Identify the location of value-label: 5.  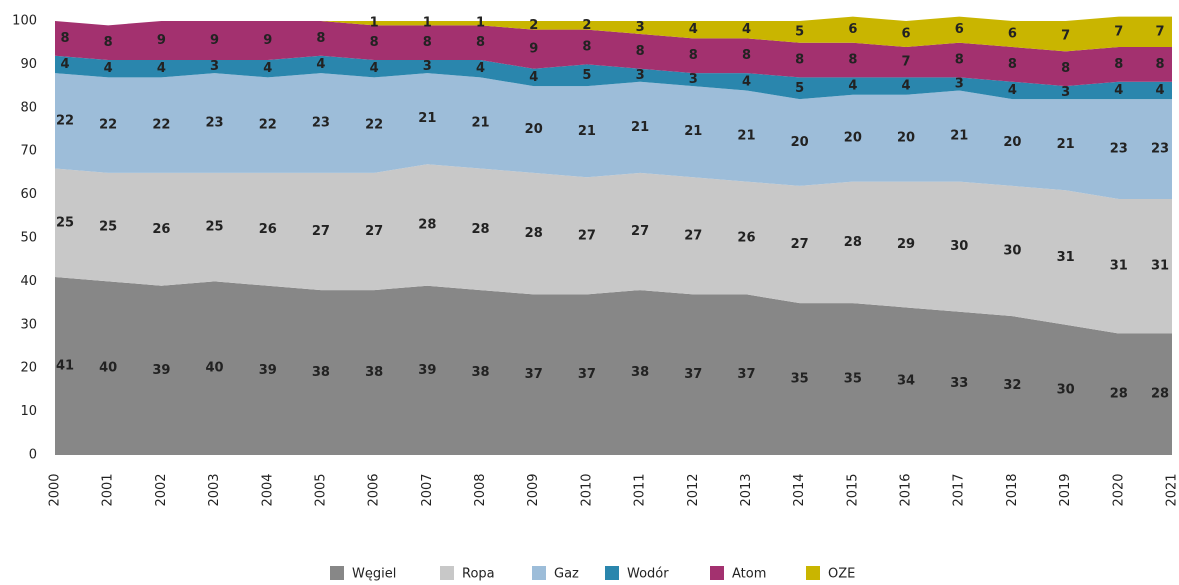
(799, 88).